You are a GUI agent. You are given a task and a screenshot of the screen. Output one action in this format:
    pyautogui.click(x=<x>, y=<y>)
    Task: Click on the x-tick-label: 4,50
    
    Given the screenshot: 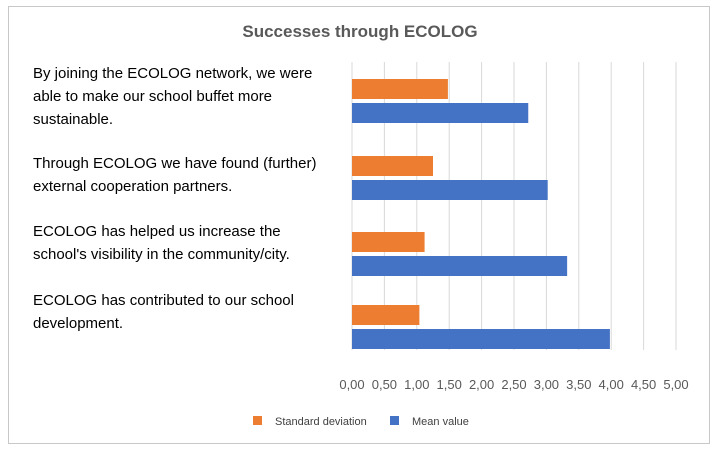 What is the action you would take?
    pyautogui.click(x=643, y=384)
    